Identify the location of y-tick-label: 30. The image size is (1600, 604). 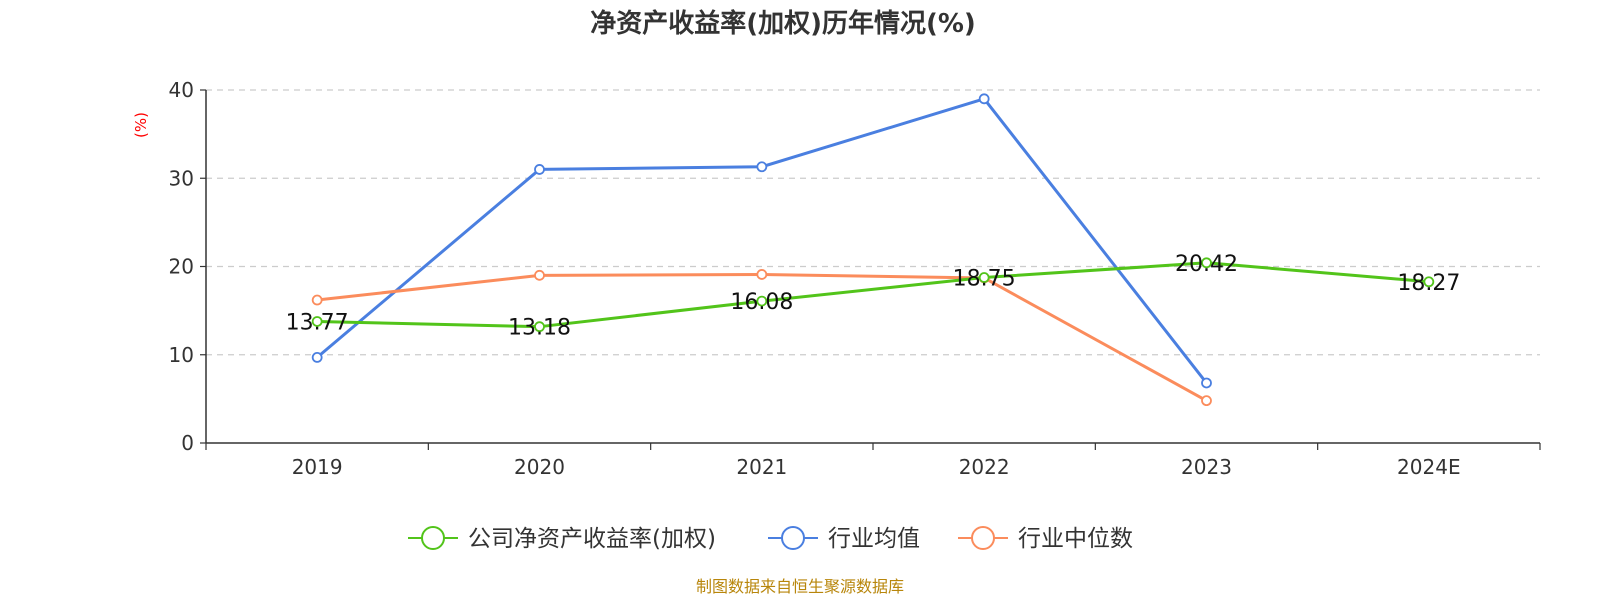
(181, 178).